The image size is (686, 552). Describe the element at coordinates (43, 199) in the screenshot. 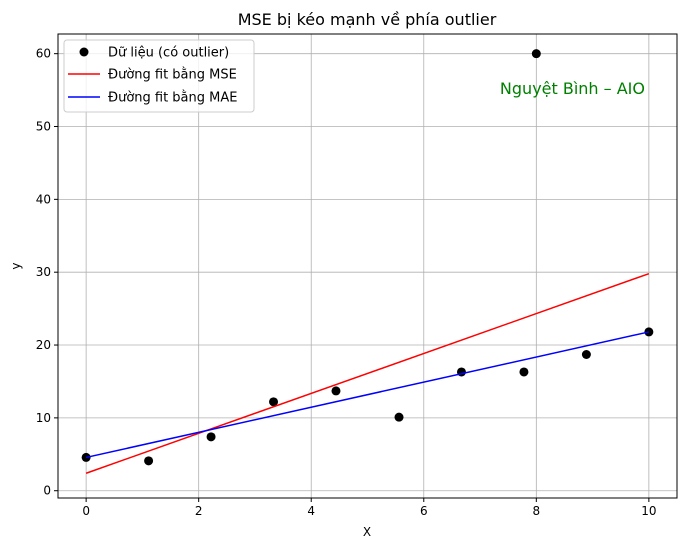

I see `y-tick-label: 40` at that location.